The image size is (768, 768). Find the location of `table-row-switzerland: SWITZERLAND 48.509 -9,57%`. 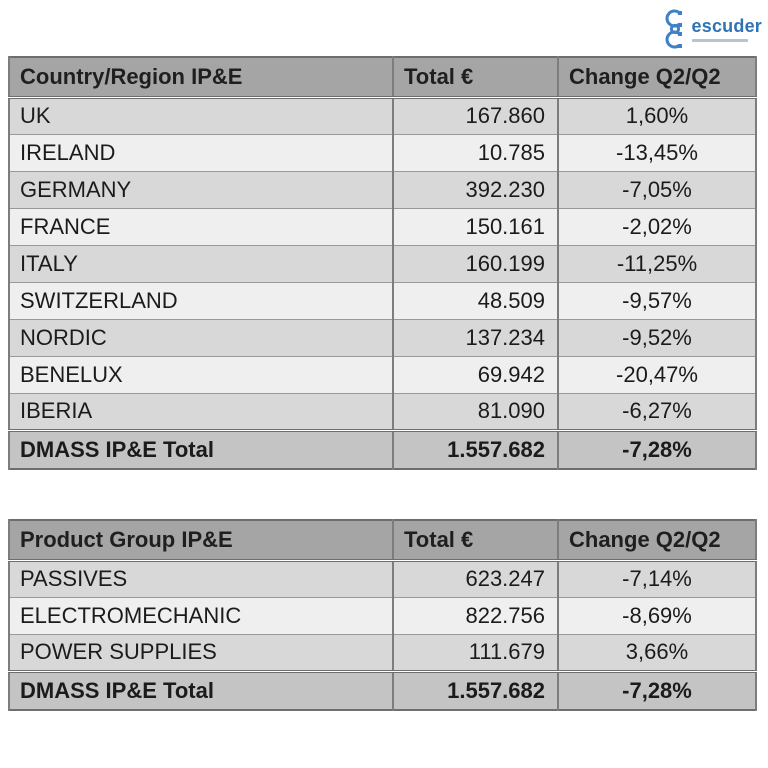

table-row-switzerland: SWITZERLAND 48.509 -9,57% is located at coordinates (382, 300).